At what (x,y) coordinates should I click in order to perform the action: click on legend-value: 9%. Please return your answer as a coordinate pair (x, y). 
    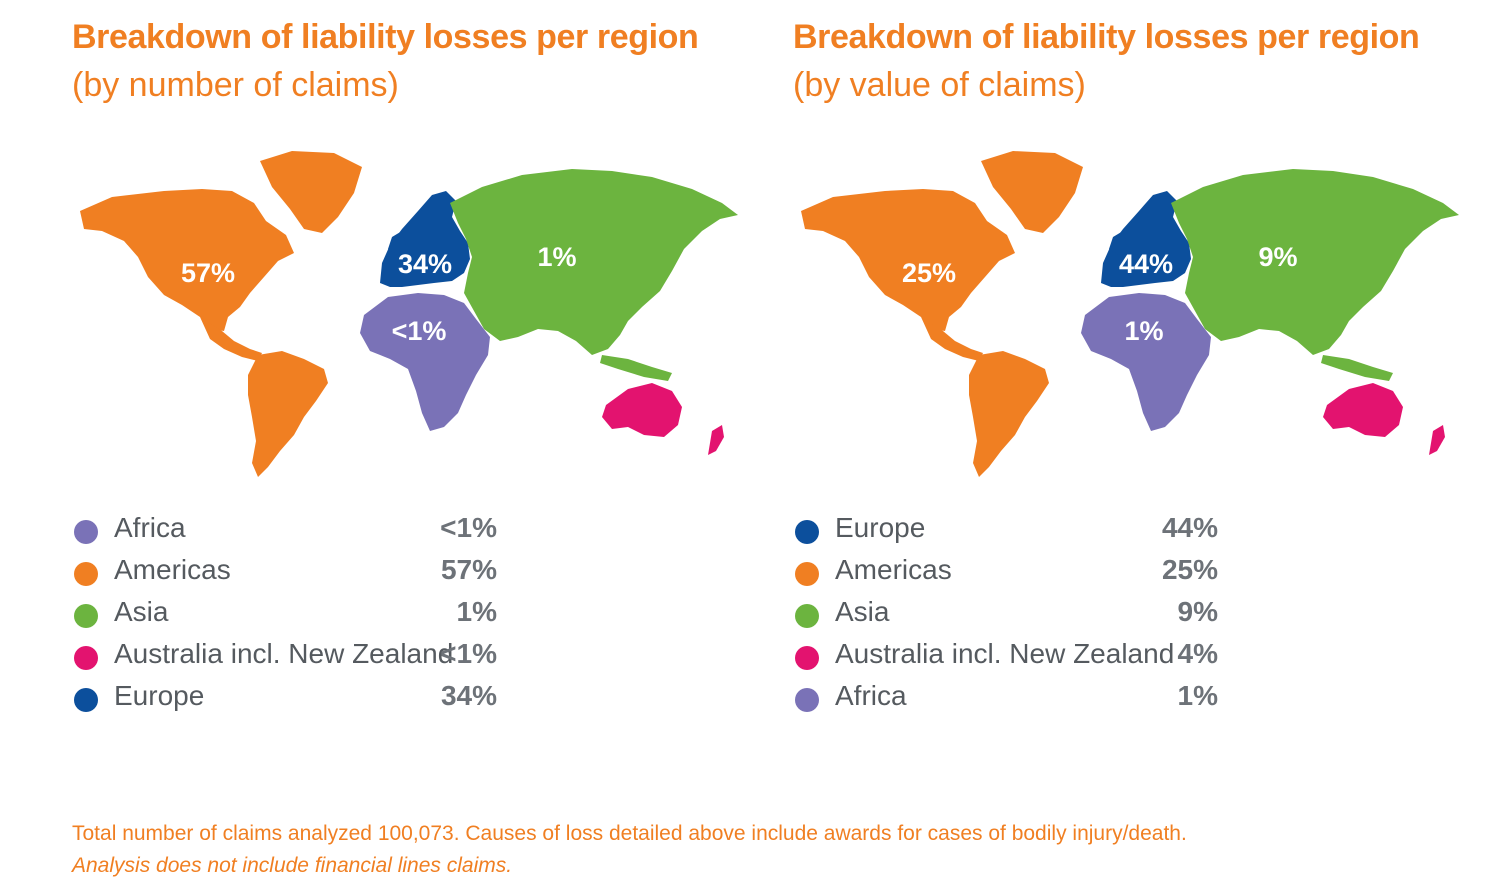
    Looking at the image, I should click on (1197, 611).